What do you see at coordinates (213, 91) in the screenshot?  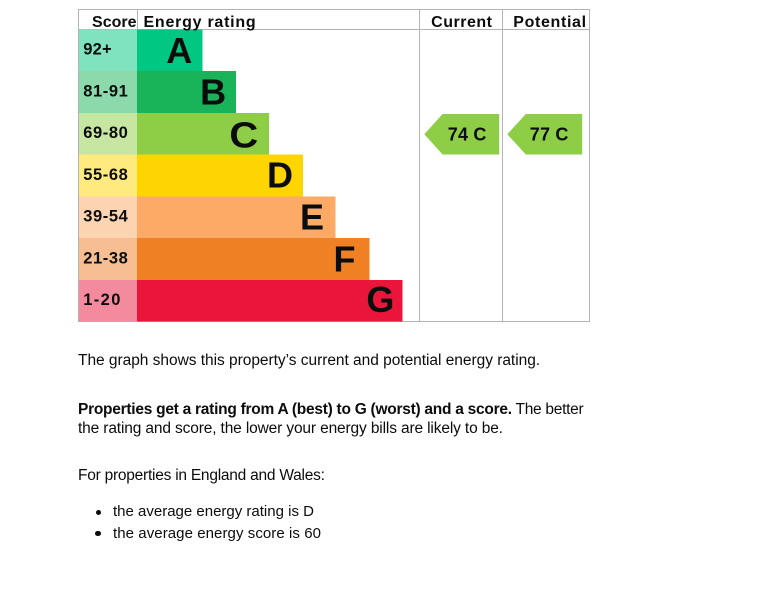 I see `svg-text: B` at bounding box center [213, 91].